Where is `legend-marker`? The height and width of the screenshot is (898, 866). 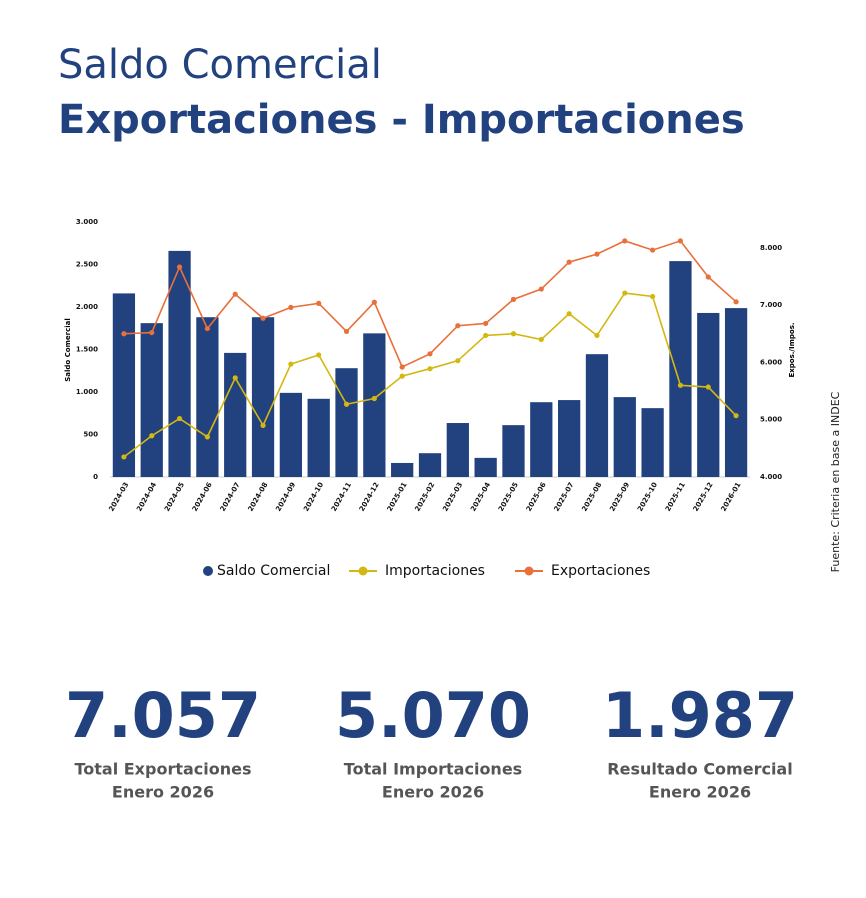 legend-marker is located at coordinates (363, 571).